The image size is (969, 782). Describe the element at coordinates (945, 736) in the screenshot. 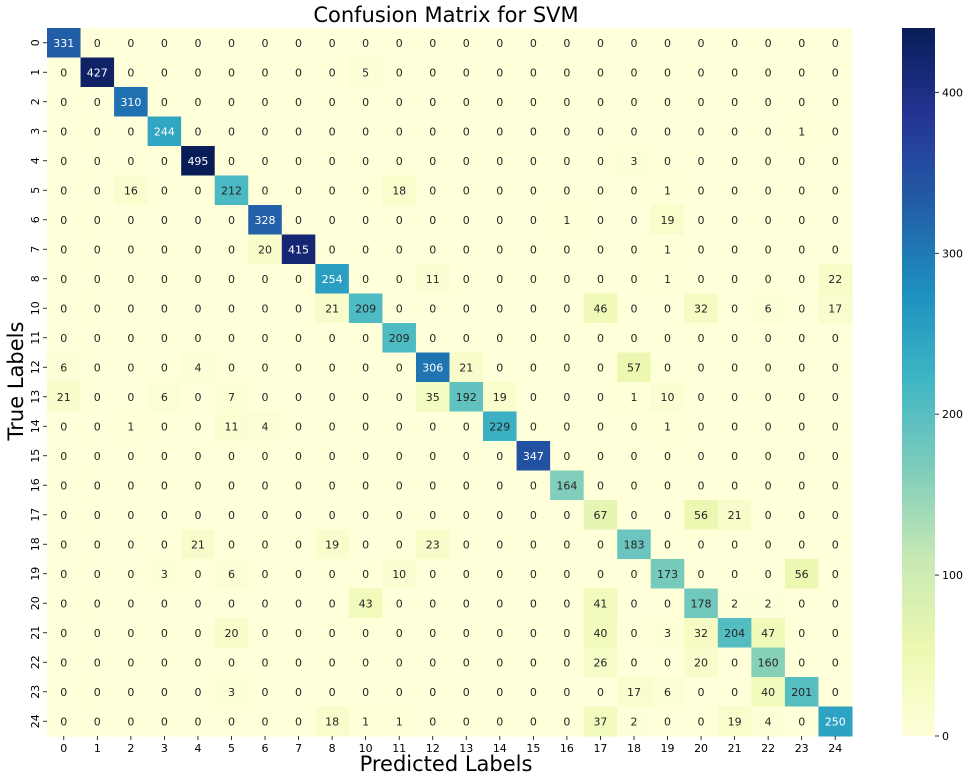

I see `colorbar-tick-label: 0` at that location.